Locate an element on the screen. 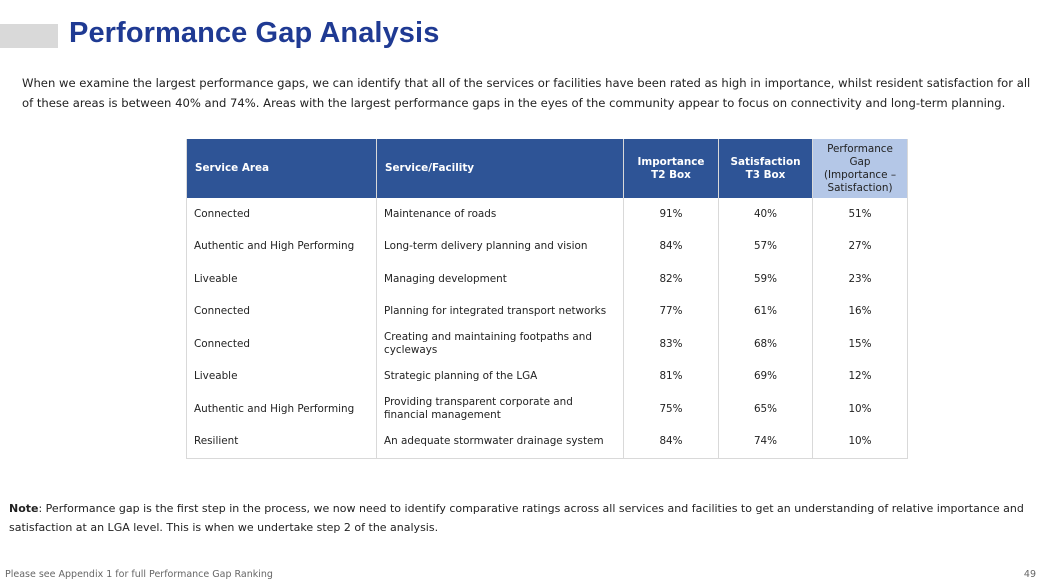  cell-performance-gap: 23% is located at coordinates (860, 279).